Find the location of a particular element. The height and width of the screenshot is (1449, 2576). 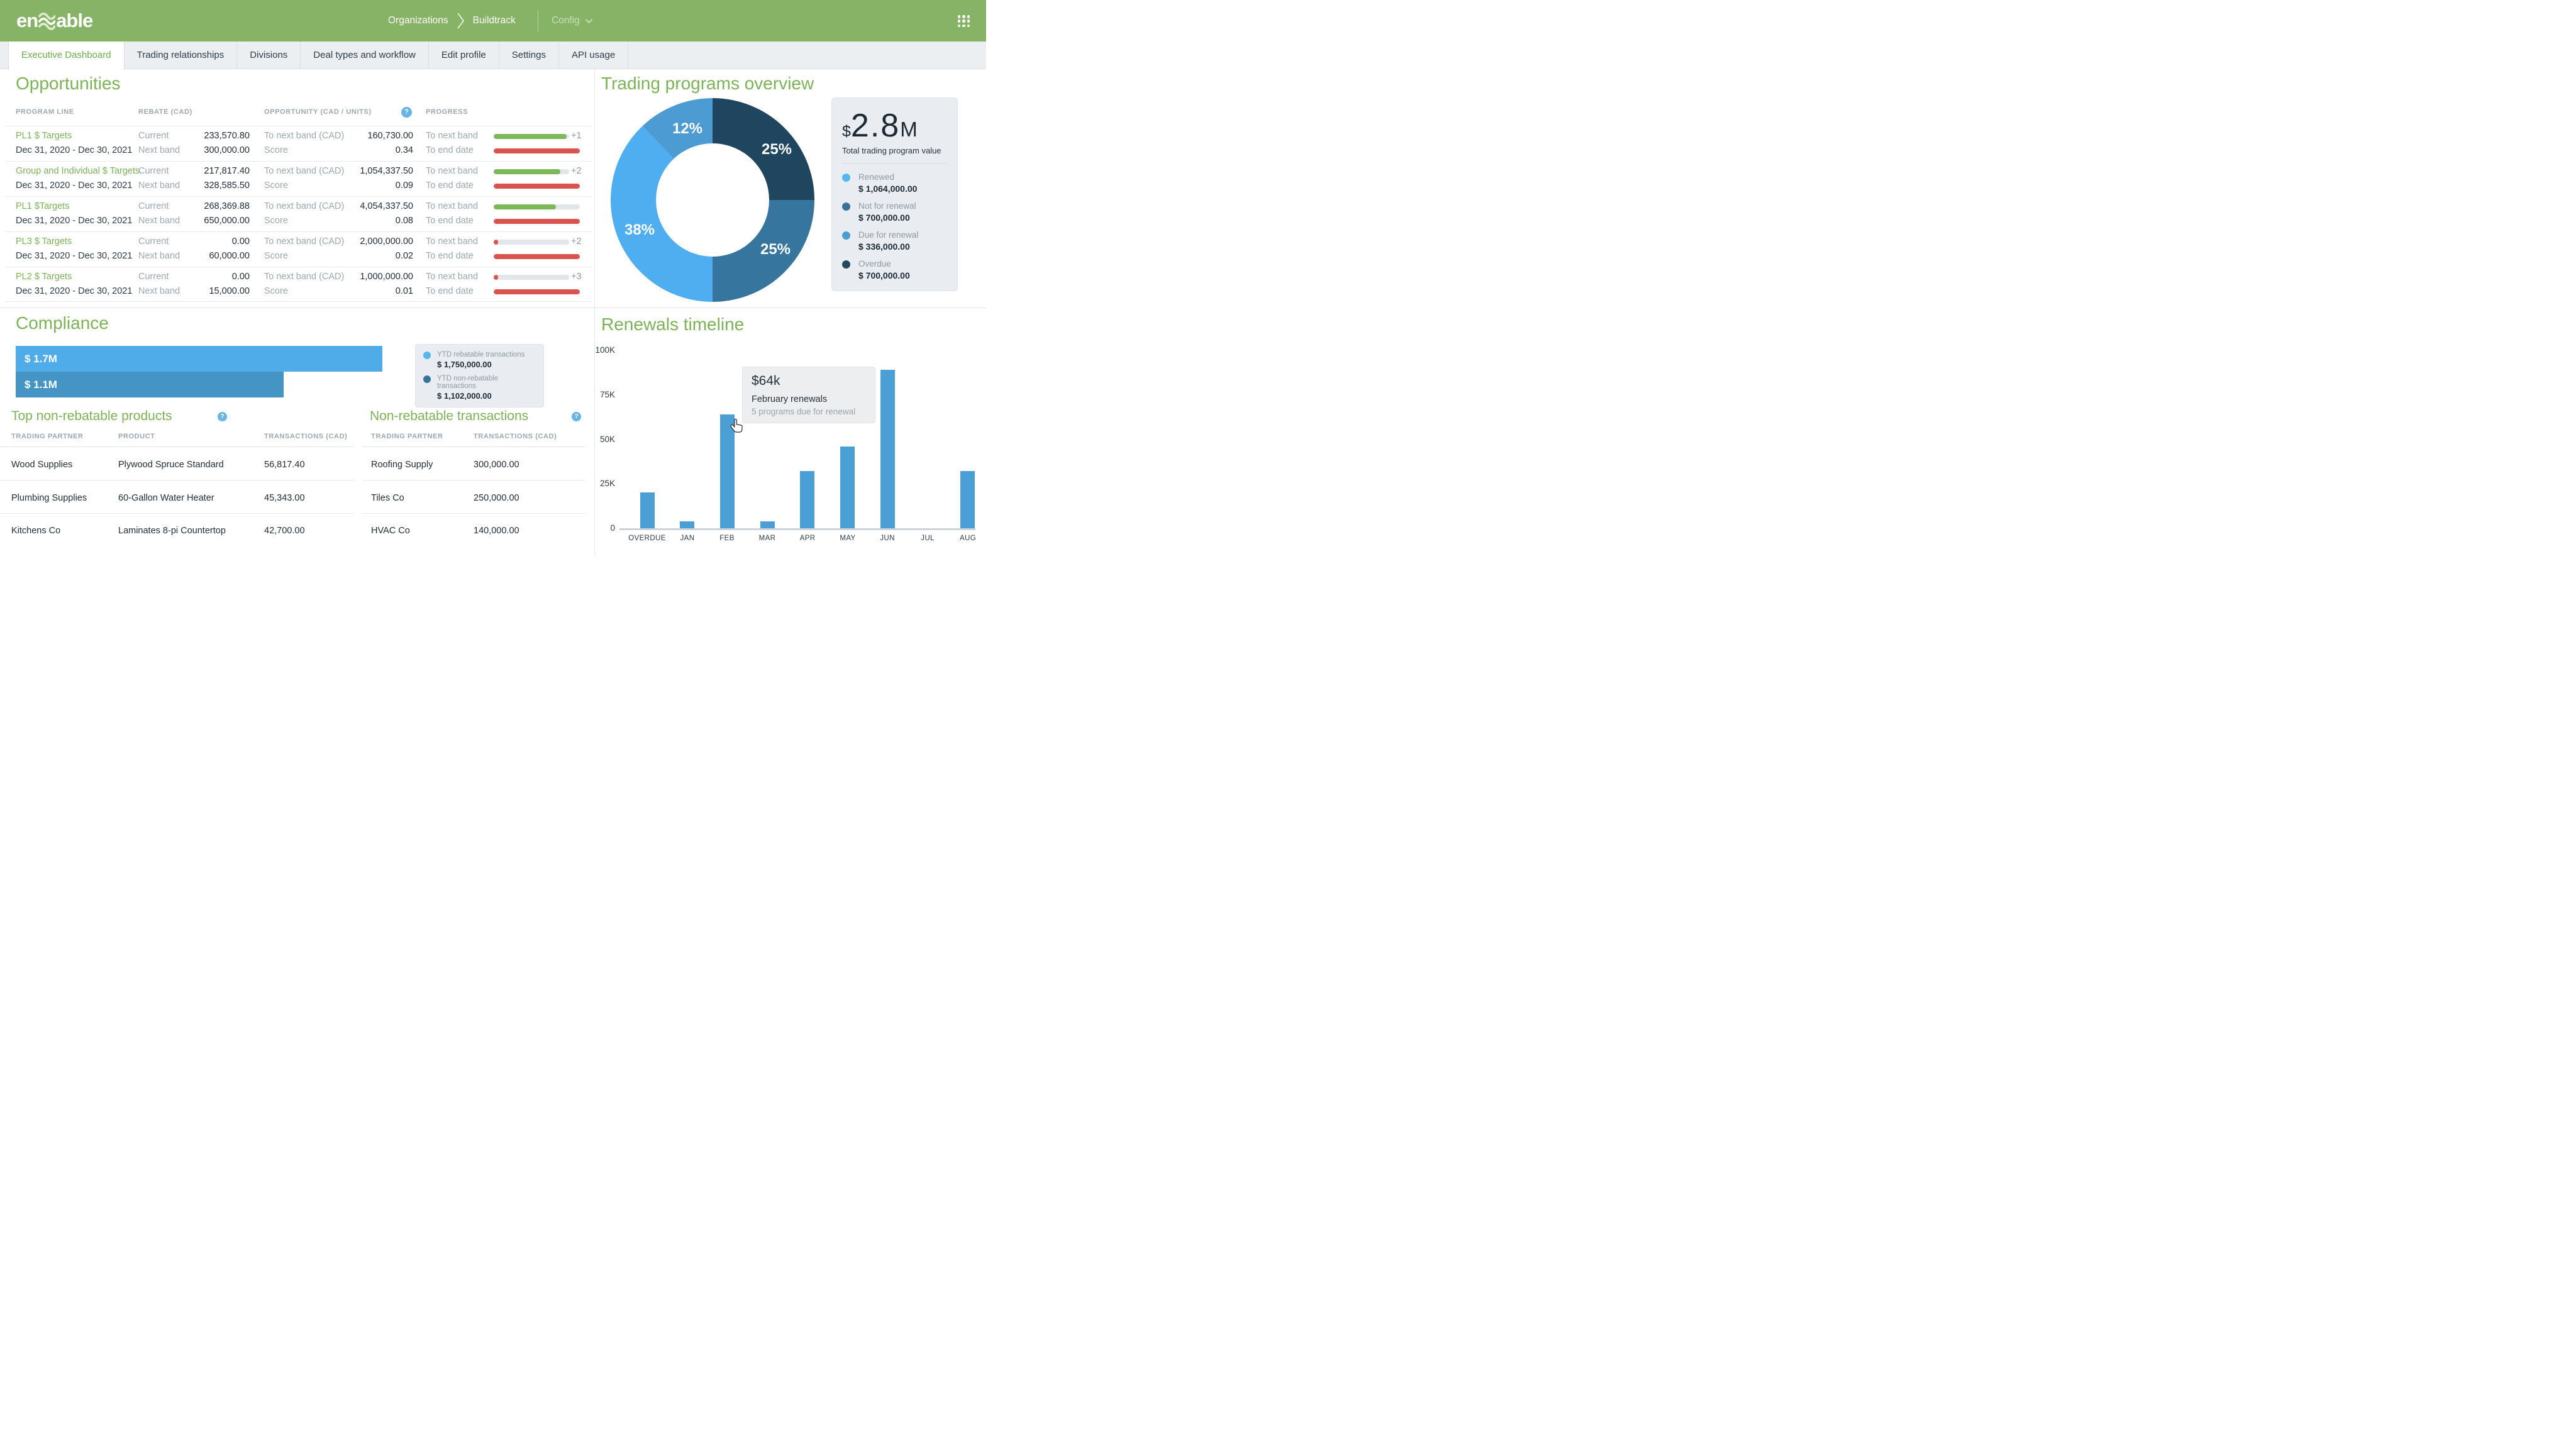

legend-label: Not for renewal is located at coordinates (887, 206).